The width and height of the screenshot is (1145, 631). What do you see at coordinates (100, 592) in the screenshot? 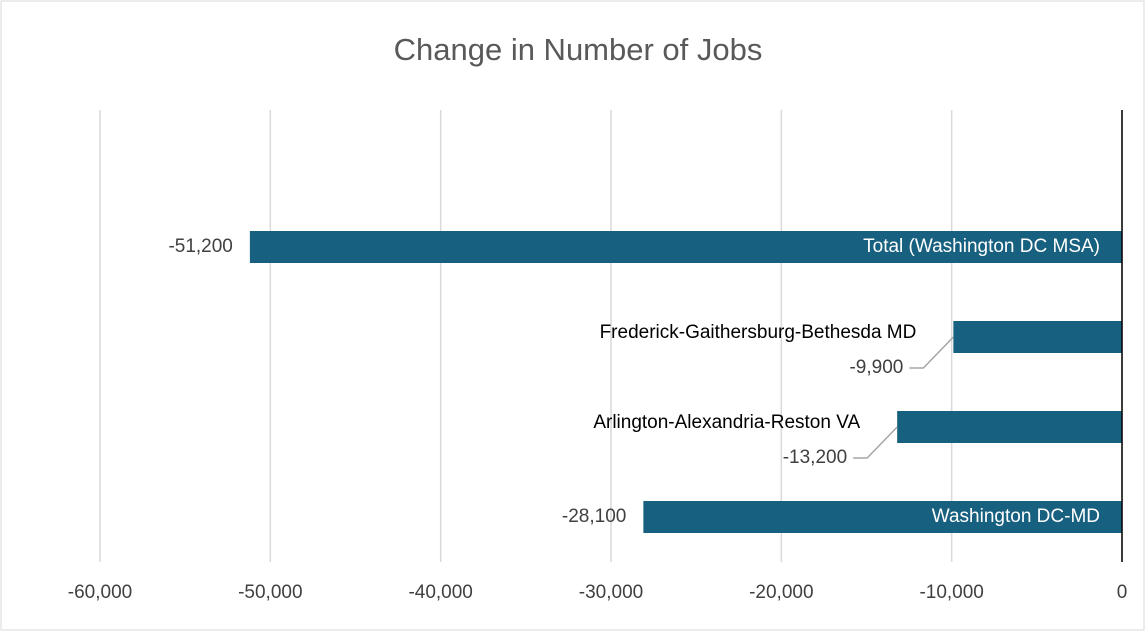
I see `x-tick-label: -60,000` at bounding box center [100, 592].